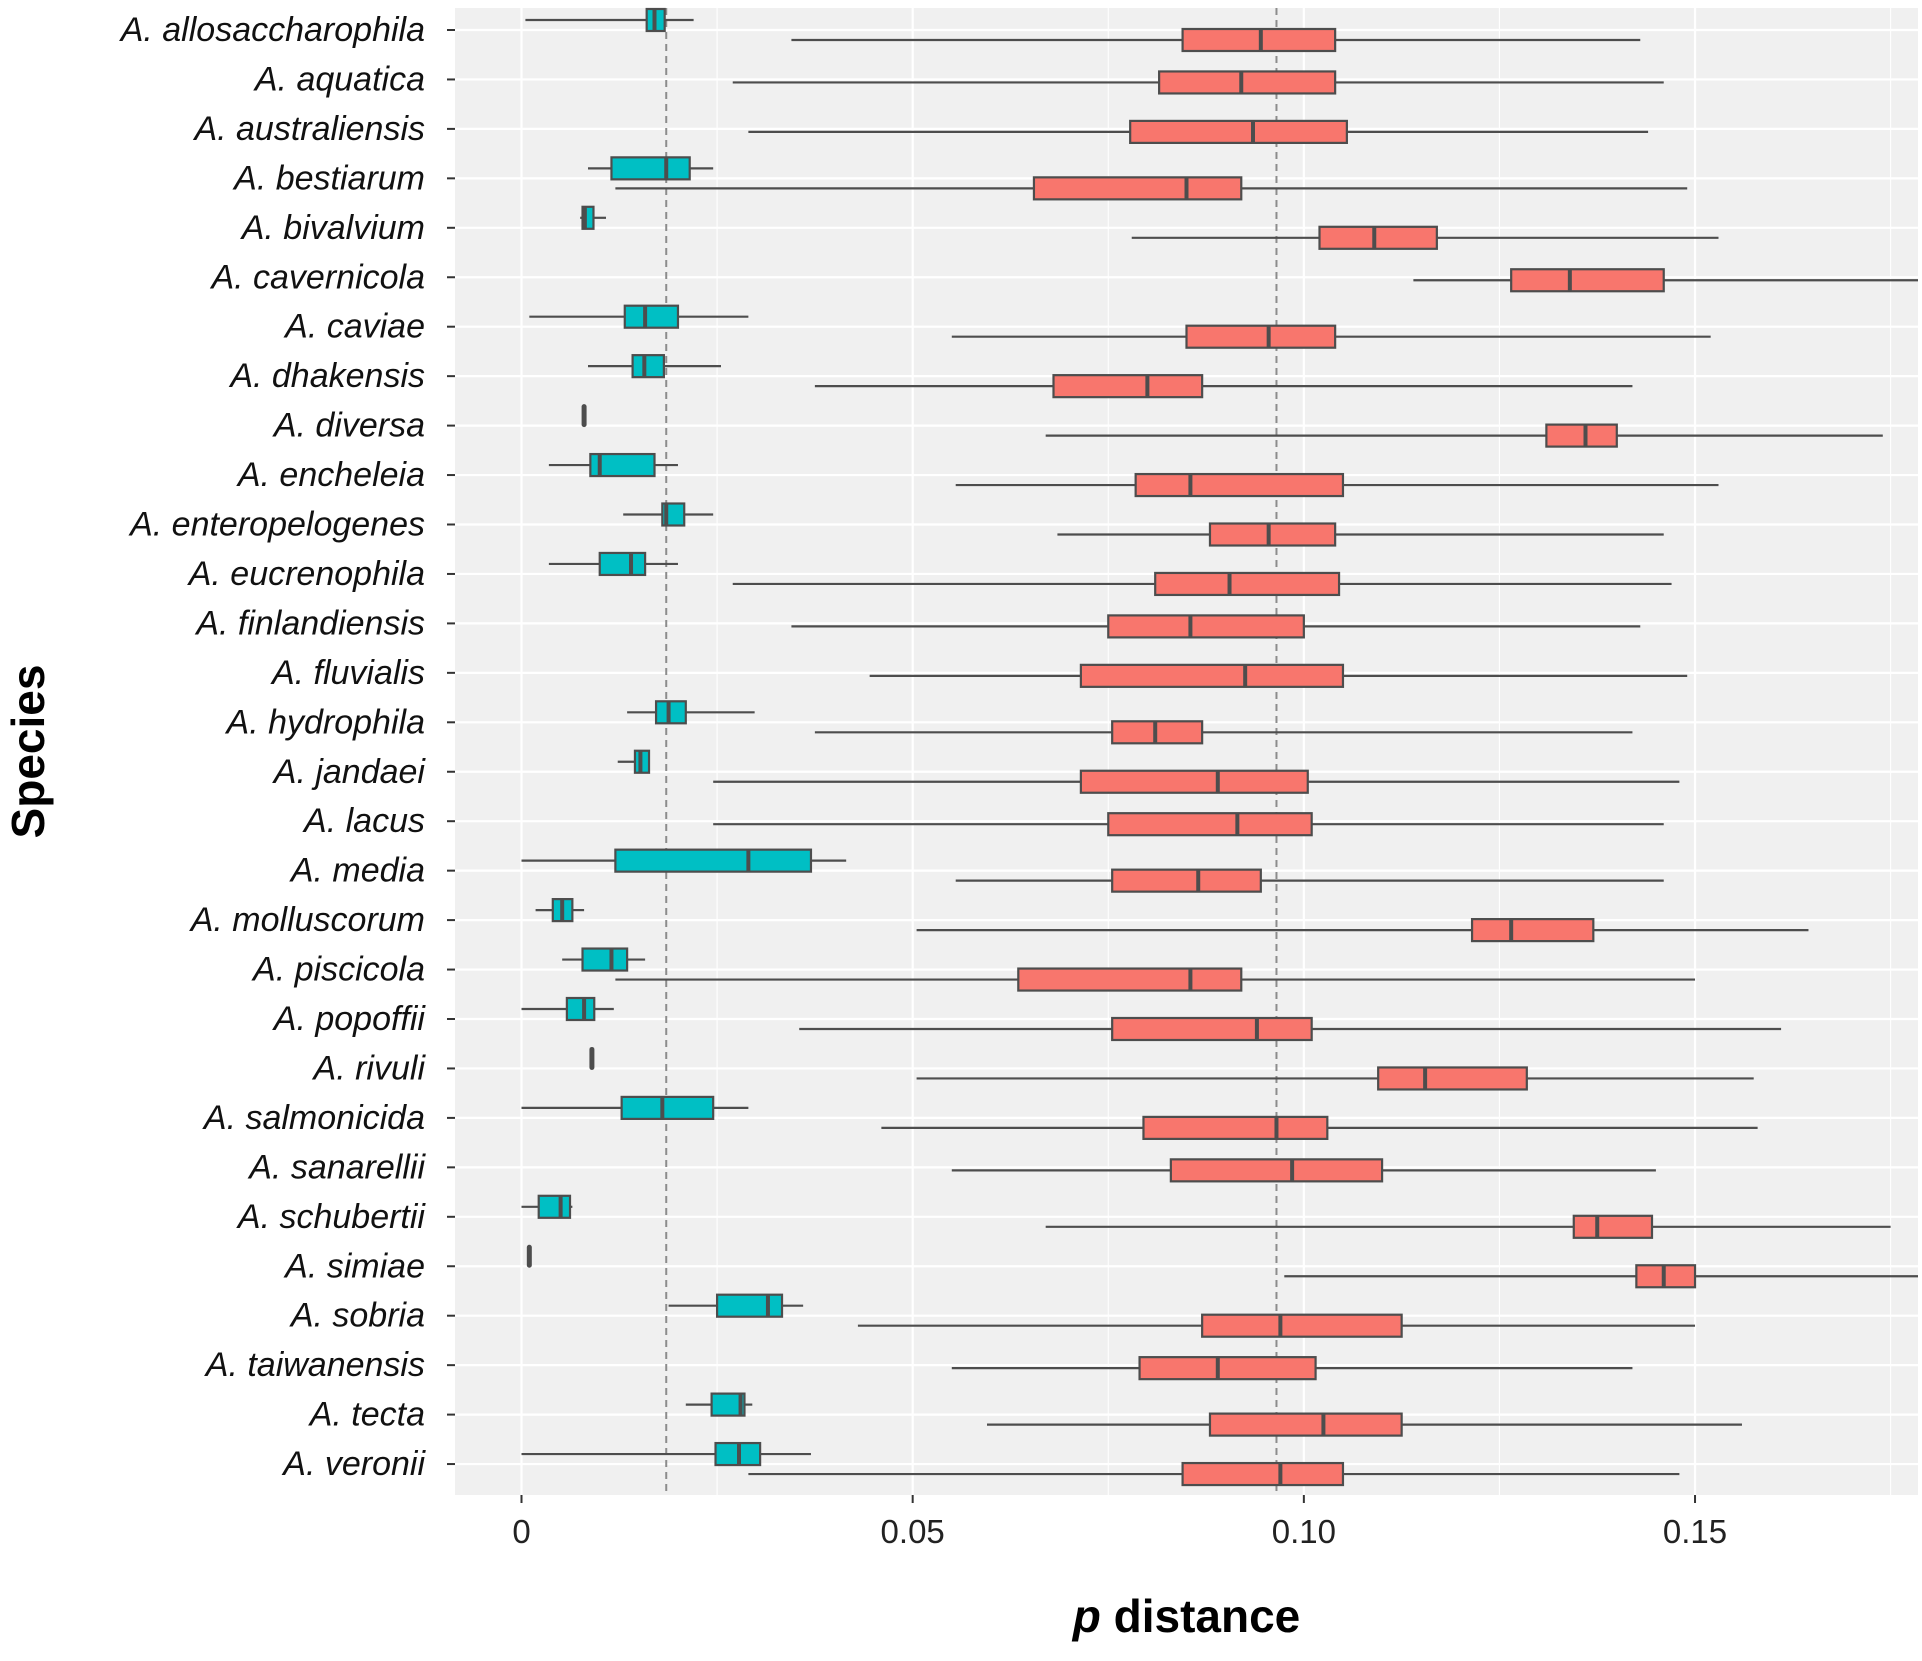 The height and width of the screenshot is (1661, 1922). I want to click on box-inter-media-iqr, so click(1186, 880).